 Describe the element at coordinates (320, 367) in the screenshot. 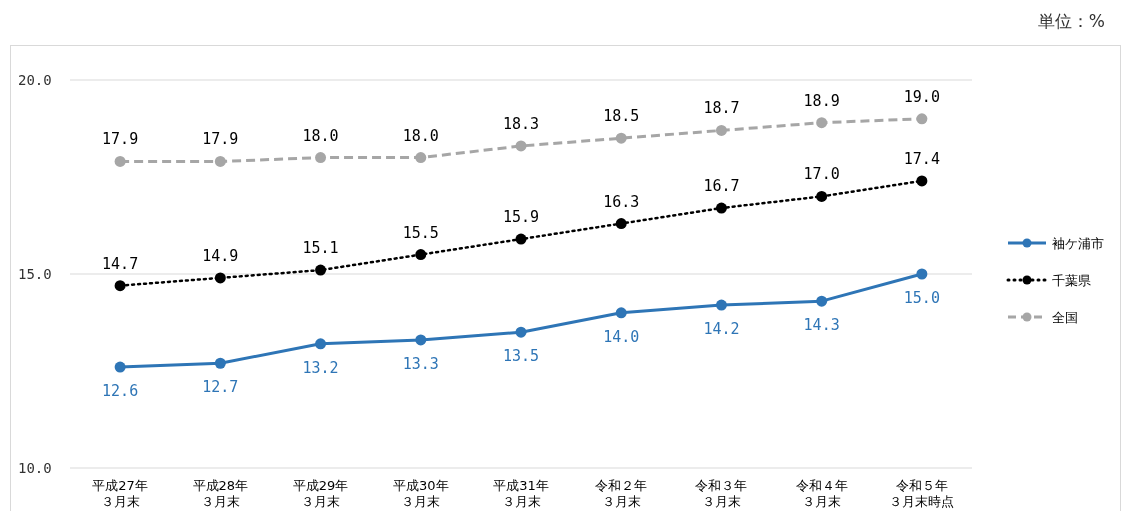

I see `data-label: 13.2` at that location.